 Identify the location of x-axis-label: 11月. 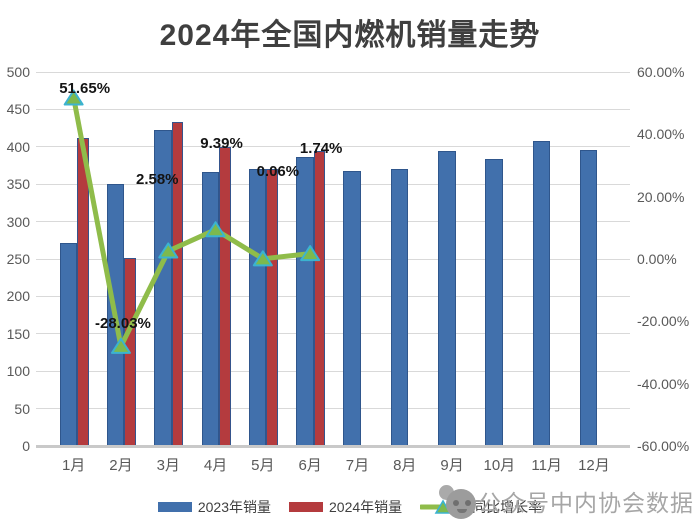
(546, 465).